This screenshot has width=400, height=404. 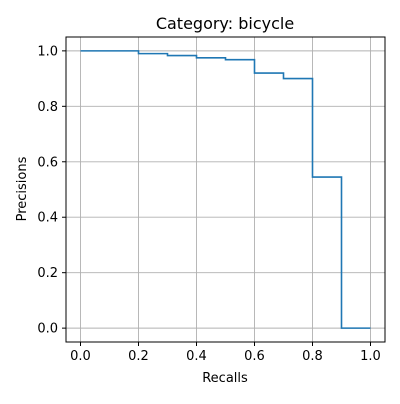 What do you see at coordinates (47, 329) in the screenshot?
I see `y-tick-label: 0.0` at bounding box center [47, 329].